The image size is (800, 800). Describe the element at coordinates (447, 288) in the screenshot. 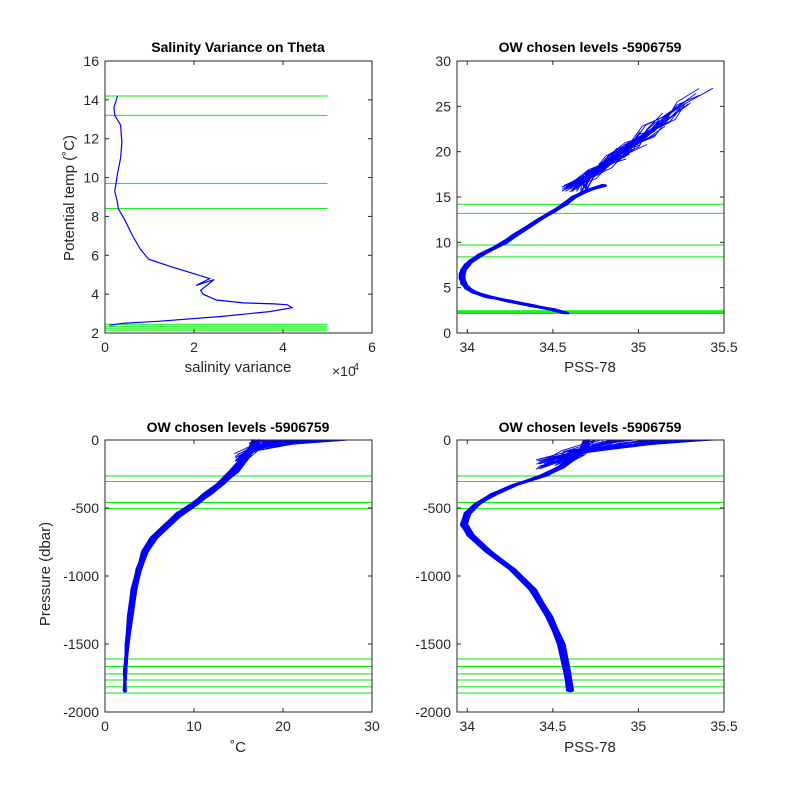

I see `y-tick-label: 5` at that location.